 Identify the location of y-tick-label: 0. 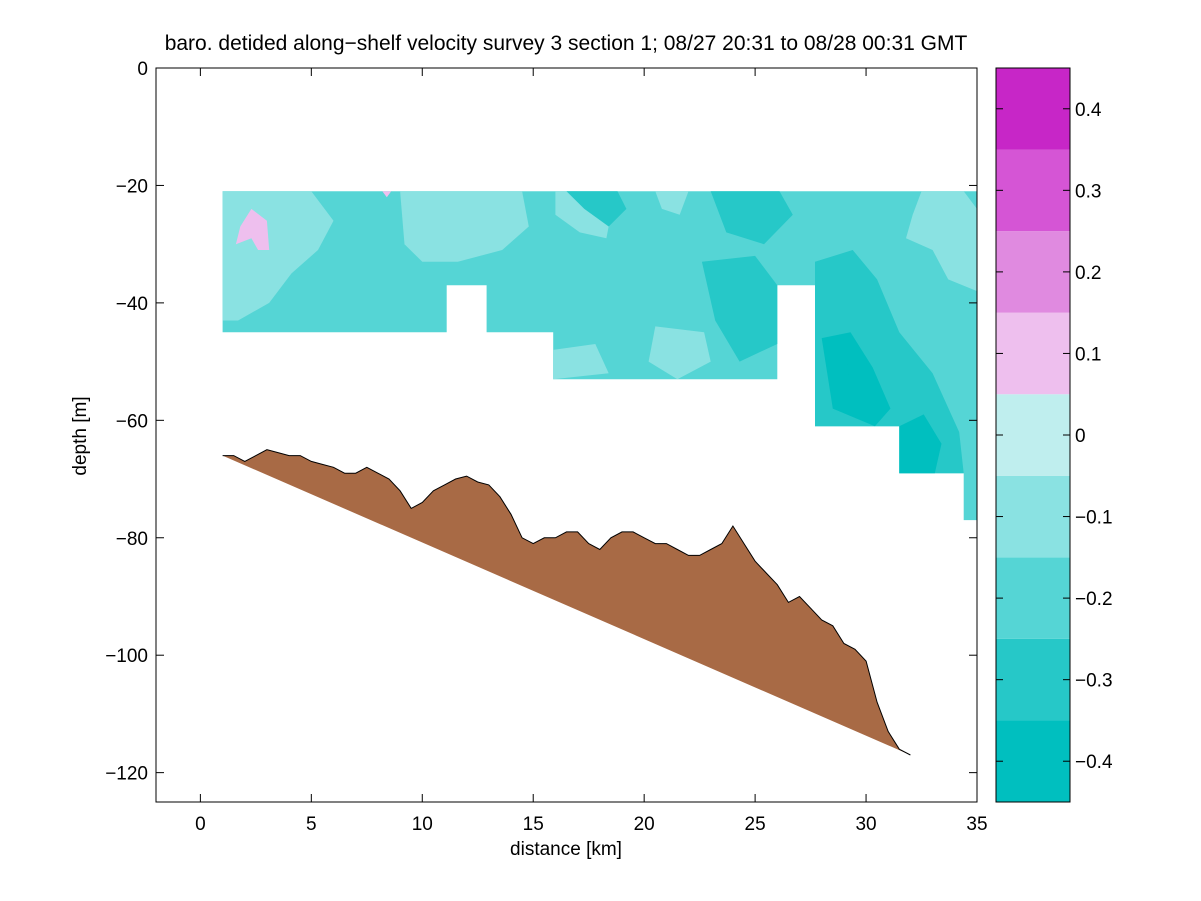
(142, 69).